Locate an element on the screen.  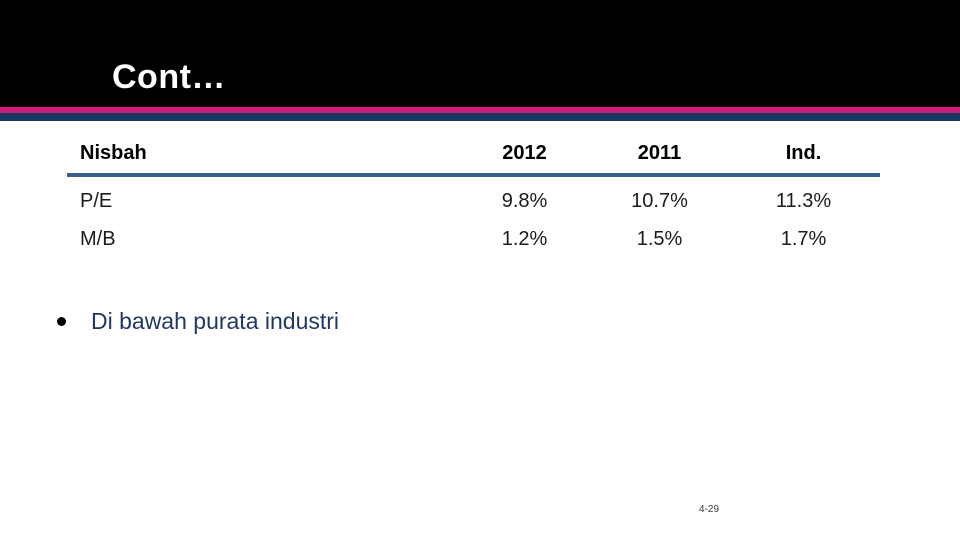
row-label: M/B is located at coordinates (98, 239).